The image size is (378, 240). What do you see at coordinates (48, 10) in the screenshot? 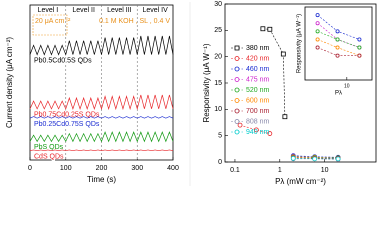
I see `level-label: Level I` at bounding box center [48, 10].